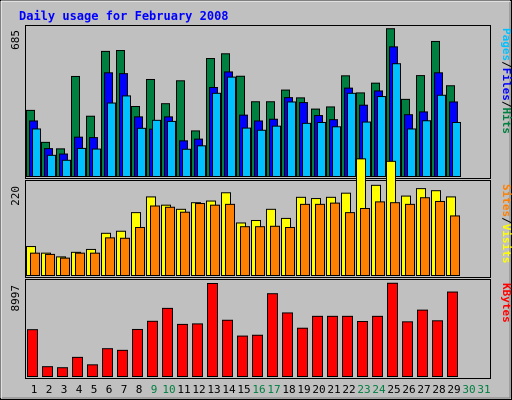  Describe the element at coordinates (483, 389) in the screenshot. I see `day-label-31: 31` at that location.